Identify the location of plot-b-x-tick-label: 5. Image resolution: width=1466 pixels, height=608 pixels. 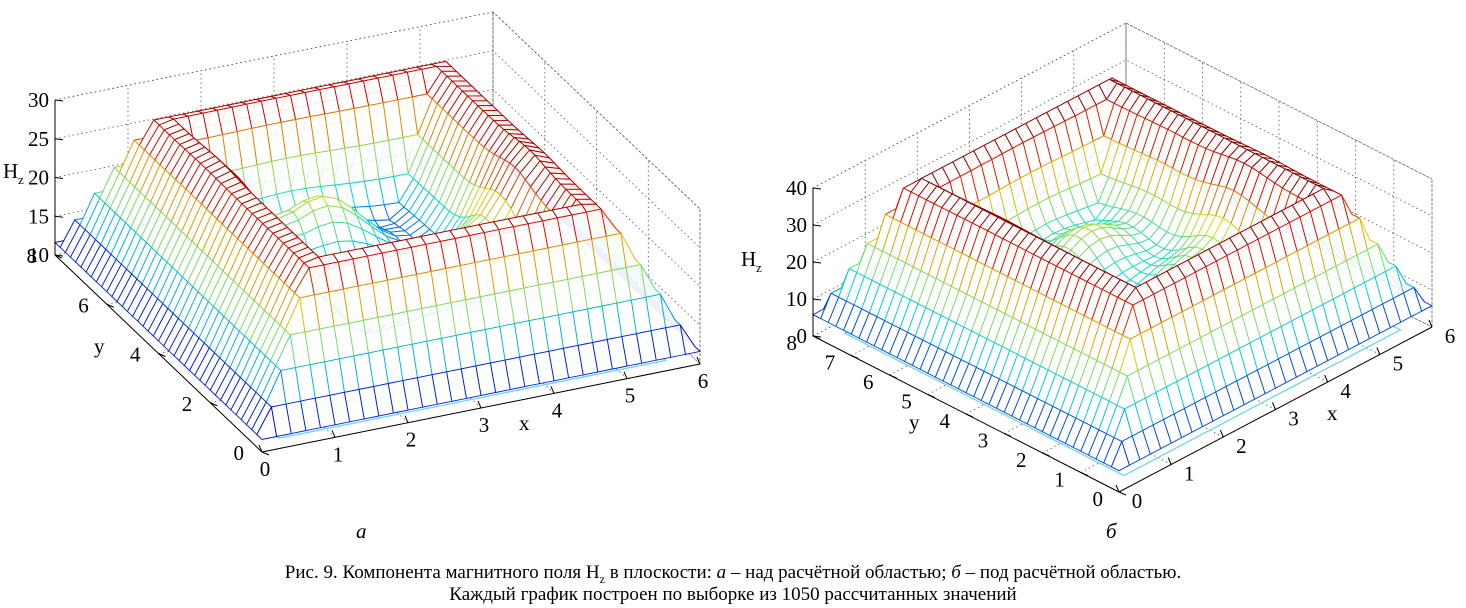
(1398, 364).